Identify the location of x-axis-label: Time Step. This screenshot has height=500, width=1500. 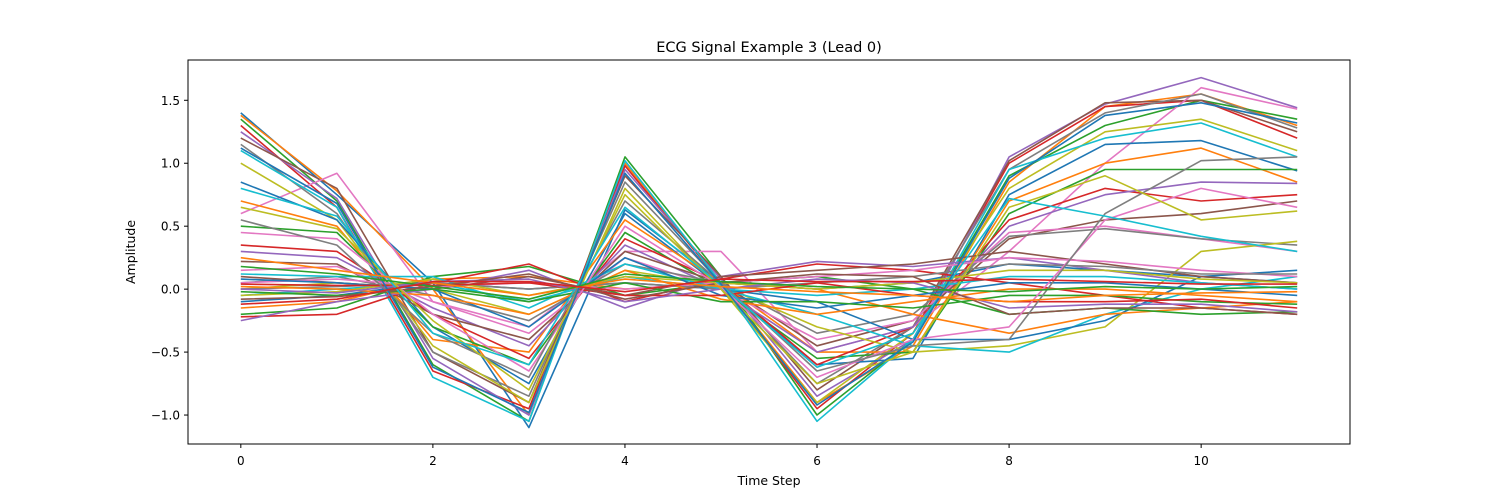
(768, 480).